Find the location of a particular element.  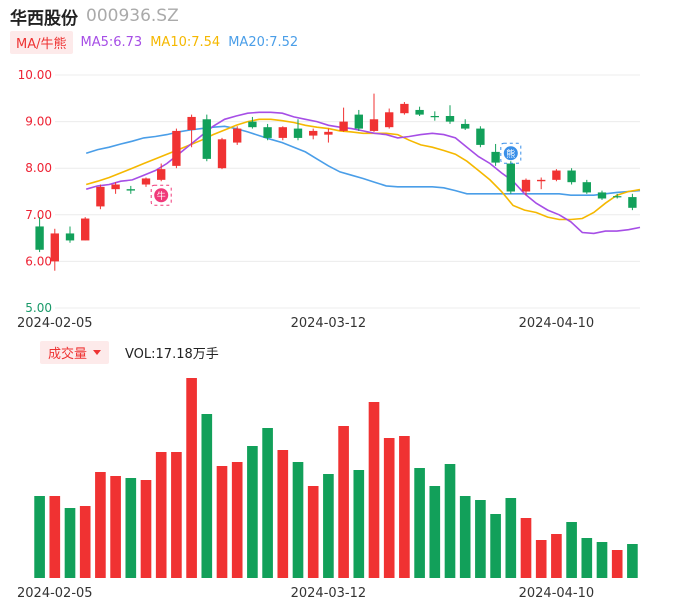

header: 华西股份 000936.SZ is located at coordinates (94, 16).